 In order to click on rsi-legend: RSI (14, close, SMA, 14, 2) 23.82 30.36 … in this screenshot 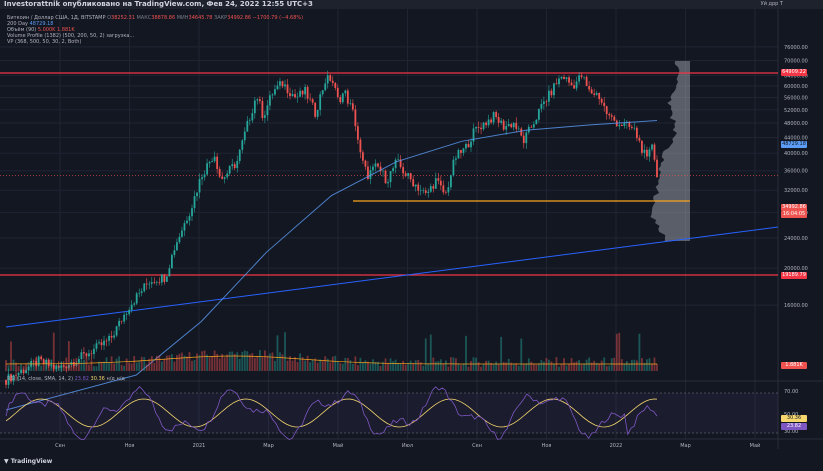, I will do `click(66, 379)`.